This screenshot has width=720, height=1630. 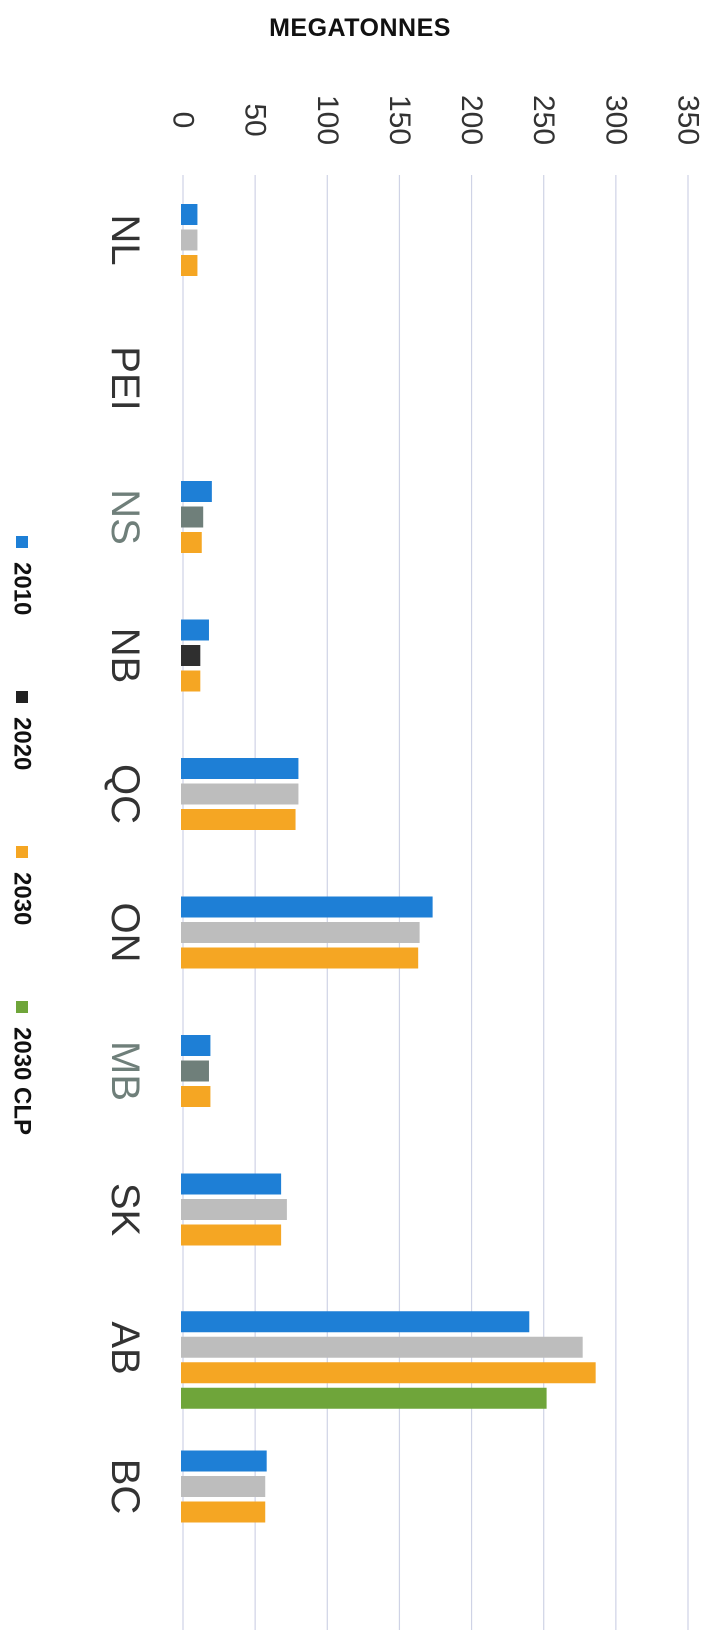 What do you see at coordinates (615, 120) in the screenshot?
I see `tick-label: 300` at bounding box center [615, 120].